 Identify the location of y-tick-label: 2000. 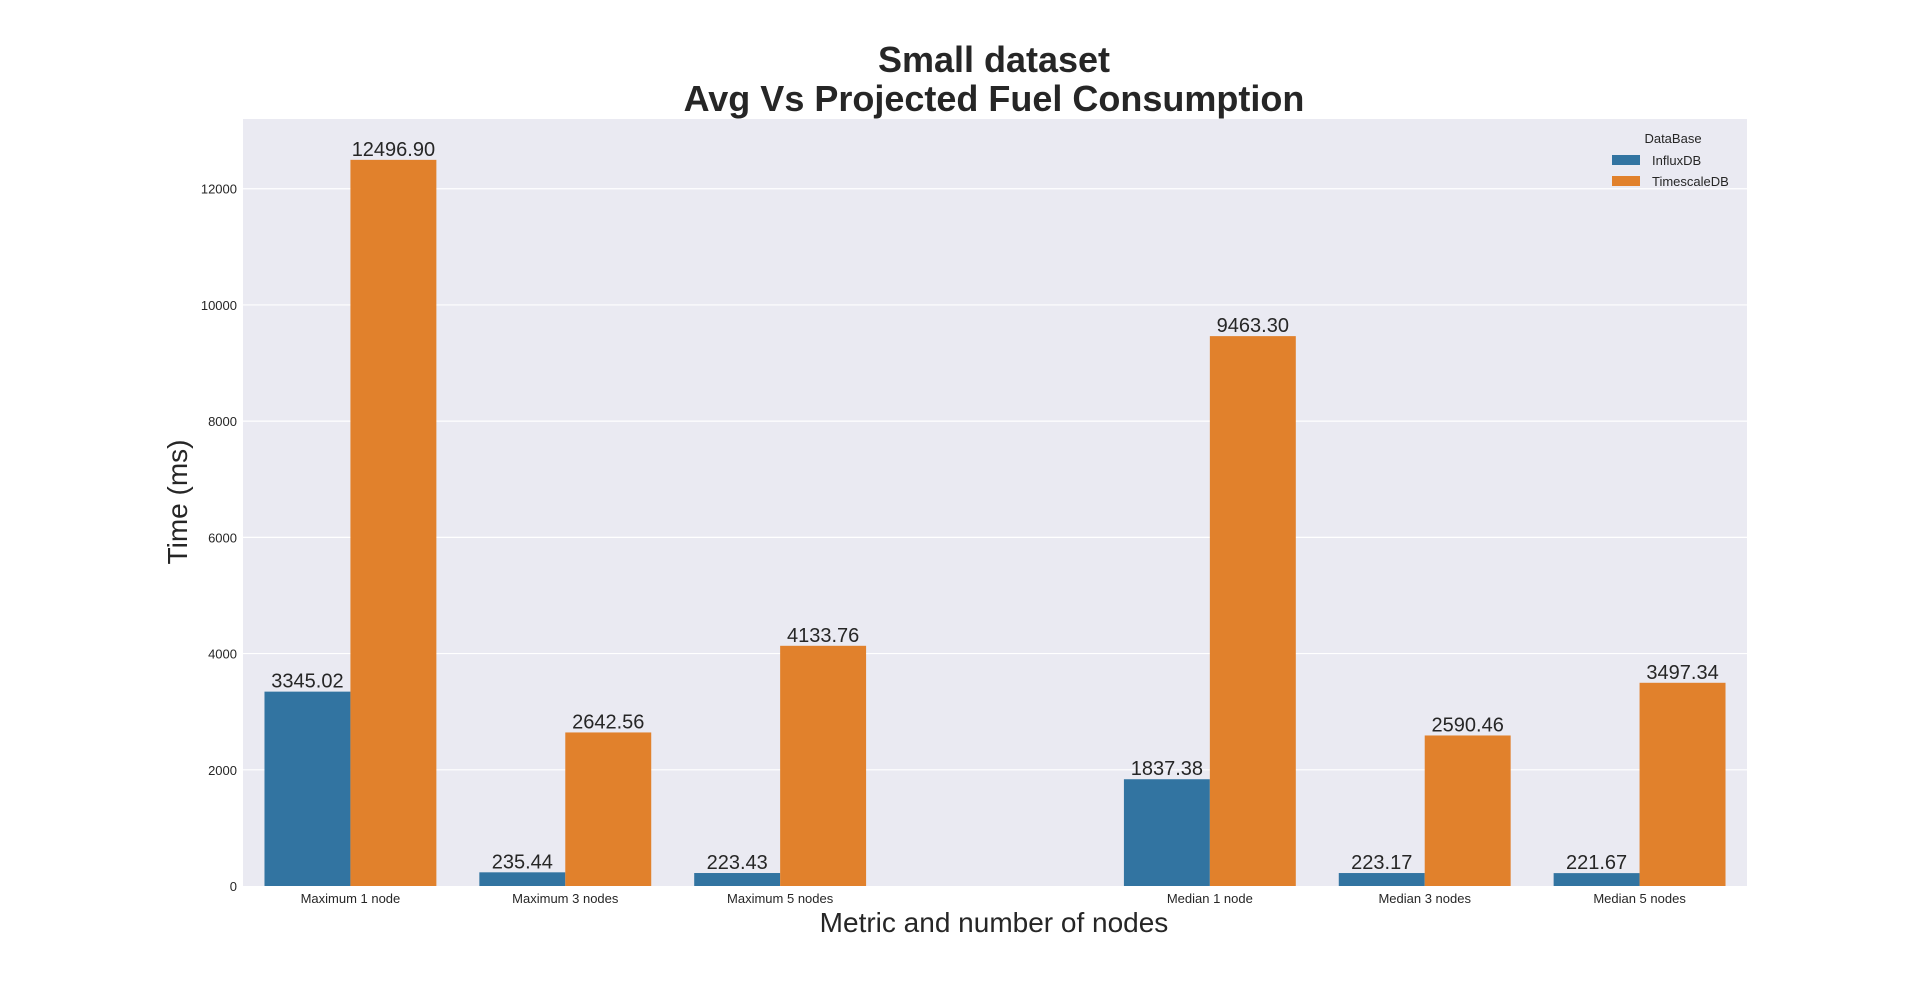
(222, 770).